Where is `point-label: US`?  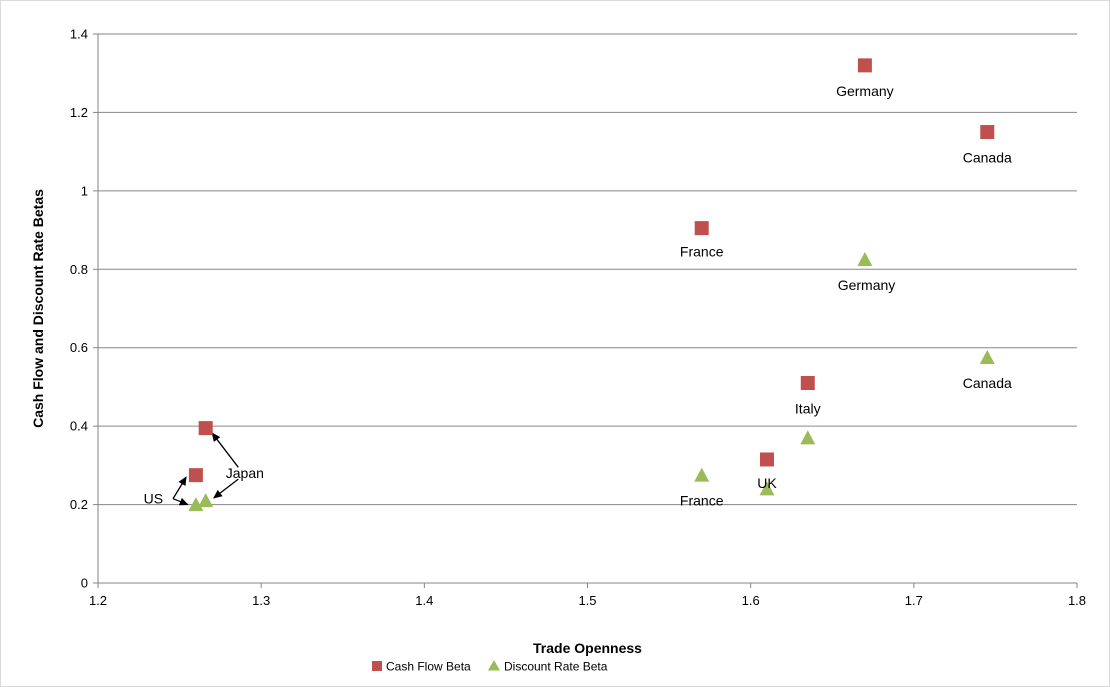 point-label: US is located at coordinates (153, 499).